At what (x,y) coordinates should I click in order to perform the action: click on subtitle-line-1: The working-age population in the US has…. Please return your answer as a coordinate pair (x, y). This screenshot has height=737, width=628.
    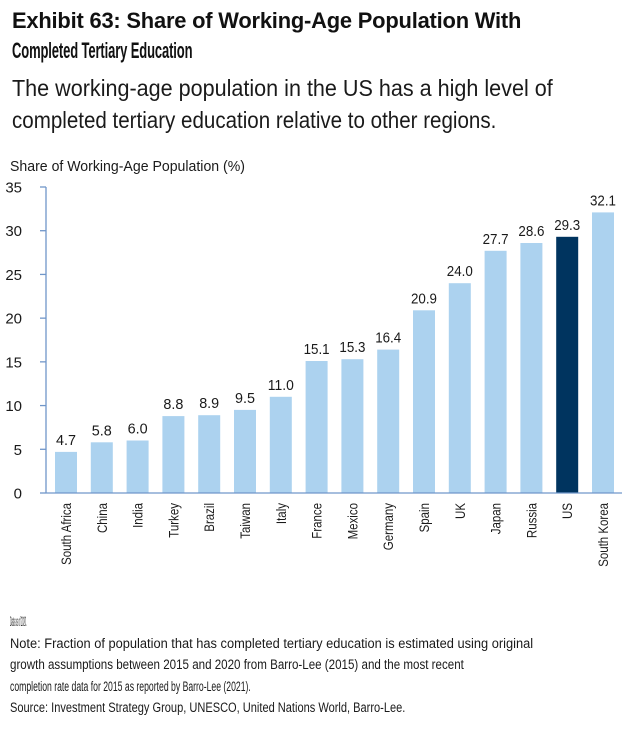
    Looking at the image, I should click on (282, 88).